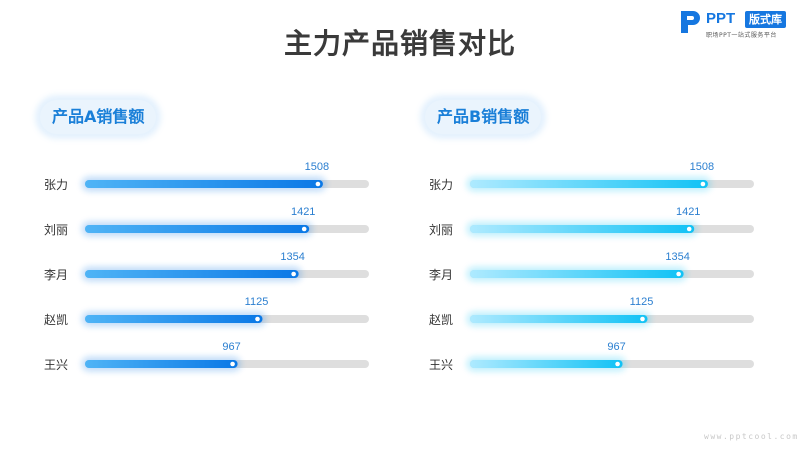  I want to click on brand-logo: PPT 版式库 职场PPT一站式服务平台, so click(738, 24).